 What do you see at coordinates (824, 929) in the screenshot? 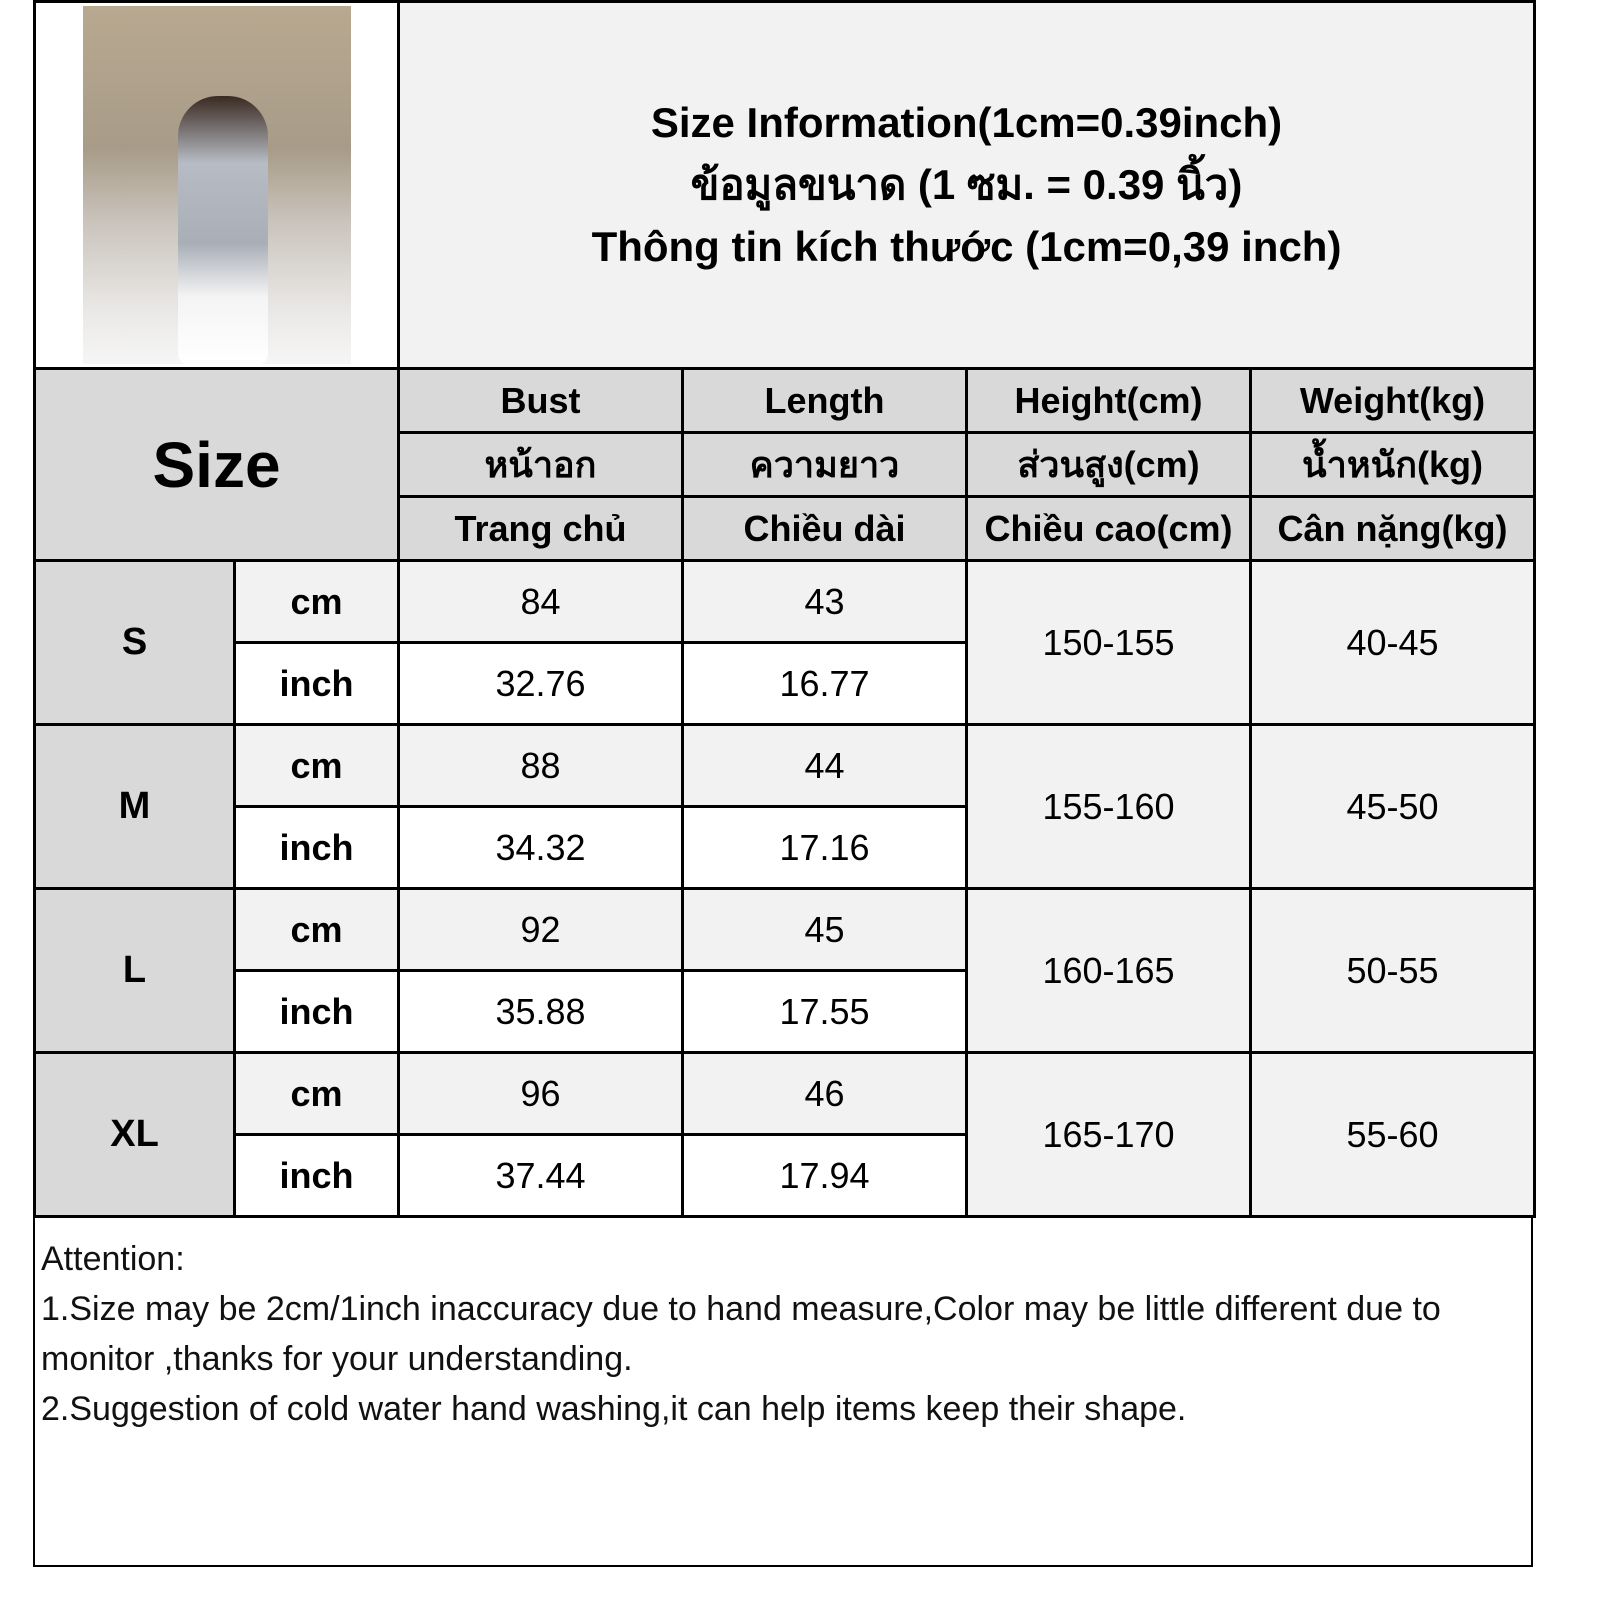
I see `length-cm: 45` at bounding box center [824, 929].